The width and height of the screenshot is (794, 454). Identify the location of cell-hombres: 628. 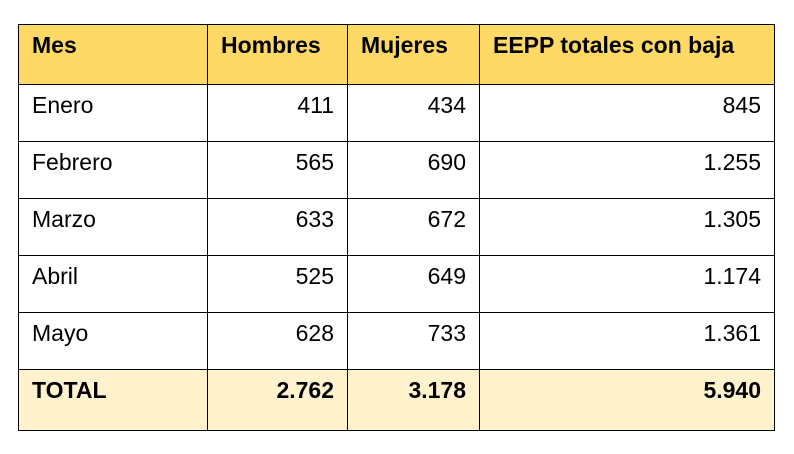
(277, 341).